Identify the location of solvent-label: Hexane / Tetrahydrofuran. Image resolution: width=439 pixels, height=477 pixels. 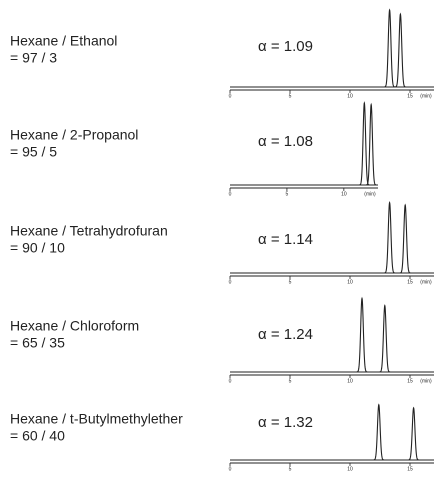
(89, 231).